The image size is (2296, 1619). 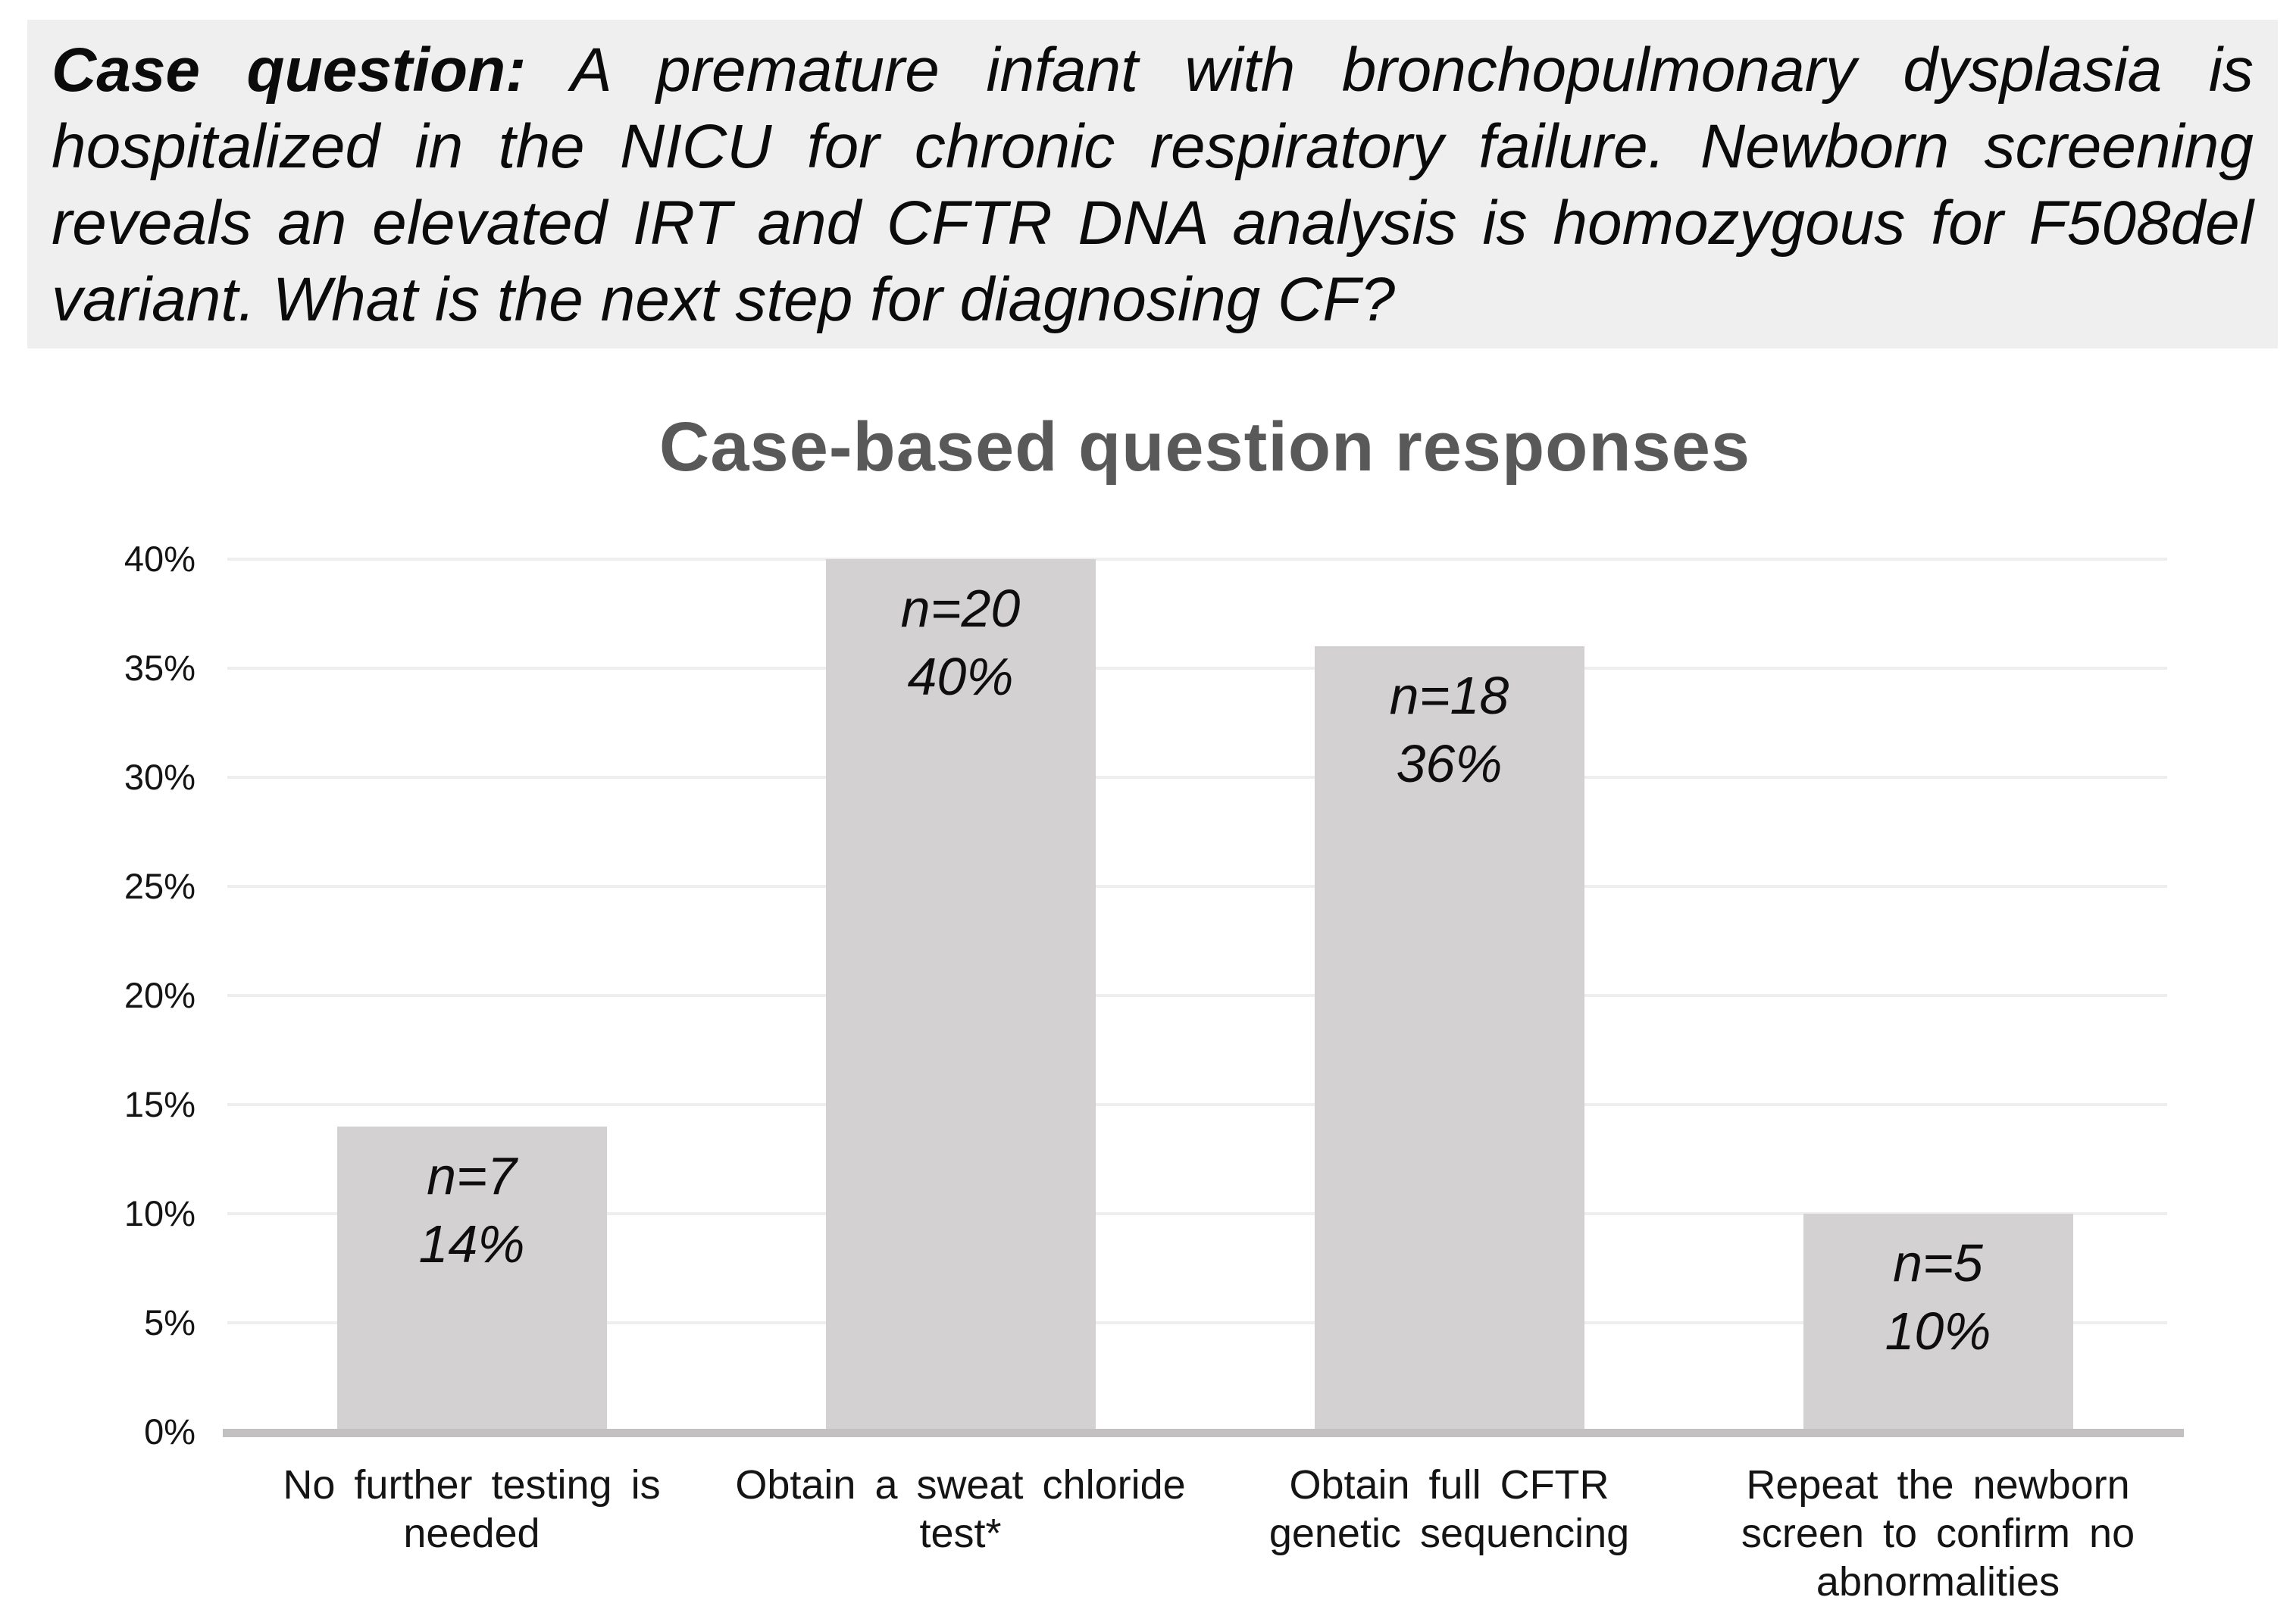 I want to click on y-tick-20: 20%, so click(x=160, y=995).